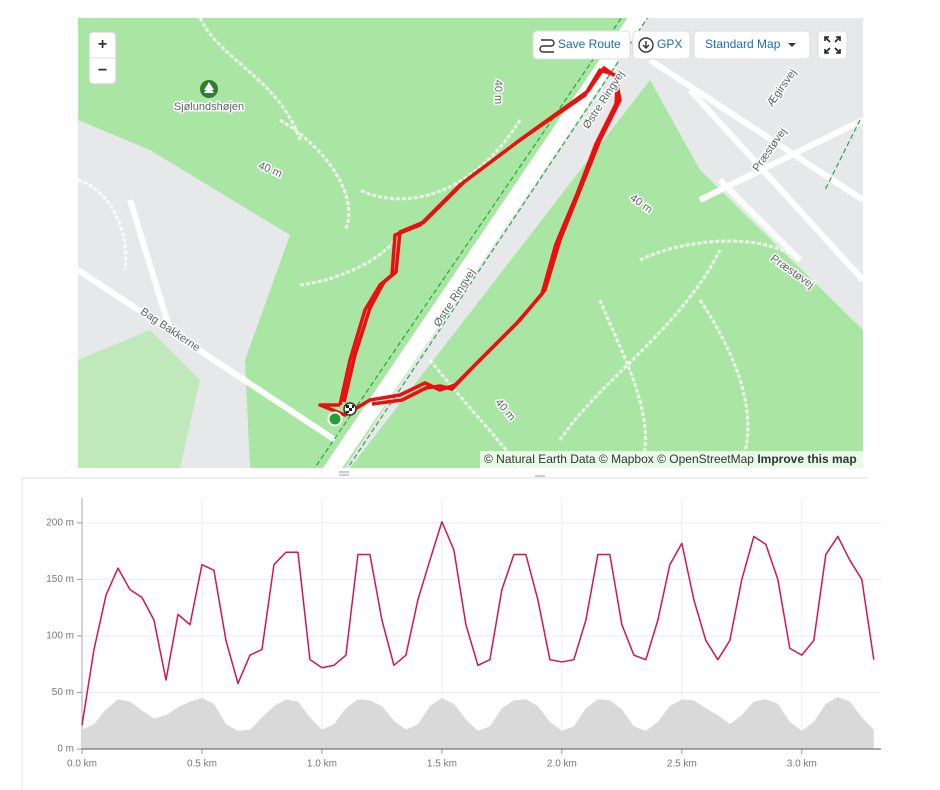 The width and height of the screenshot is (940, 790). I want to click on map-label: Sjølundshøjen, so click(209, 107).